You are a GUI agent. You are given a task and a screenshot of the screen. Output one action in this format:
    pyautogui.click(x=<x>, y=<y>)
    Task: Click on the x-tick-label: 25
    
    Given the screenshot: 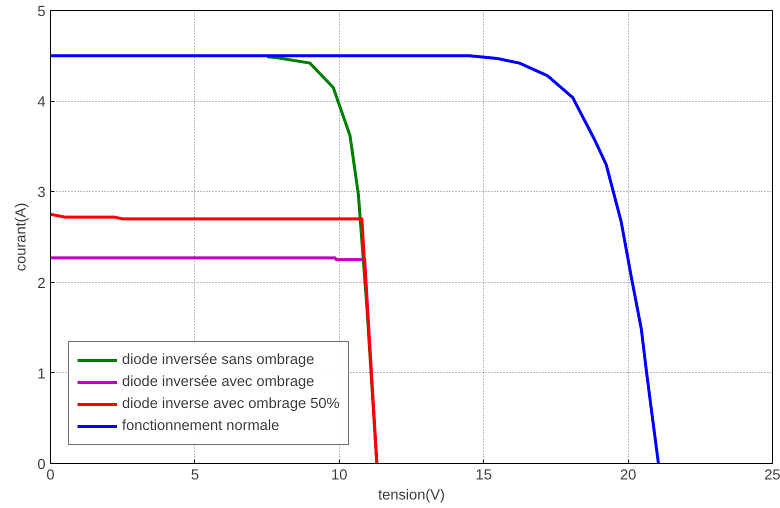 What is the action you would take?
    pyautogui.click(x=772, y=476)
    